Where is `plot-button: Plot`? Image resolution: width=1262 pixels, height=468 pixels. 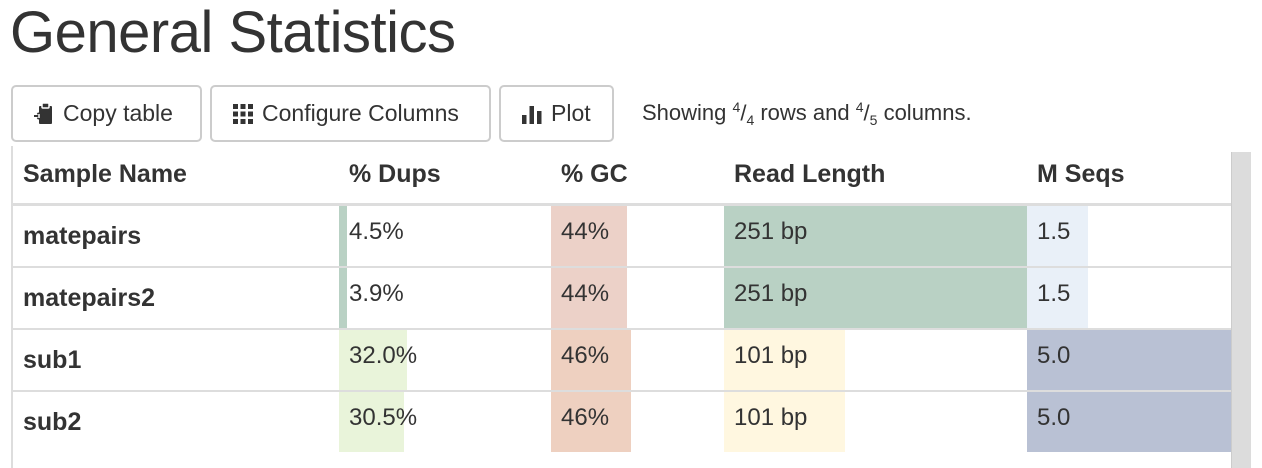 plot-button: Plot is located at coordinates (556, 113).